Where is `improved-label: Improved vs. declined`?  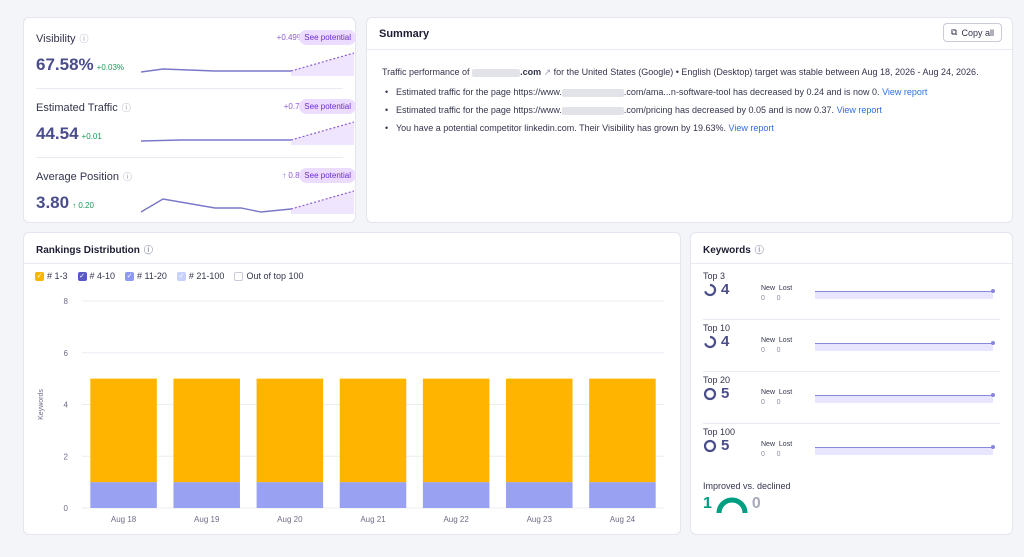 improved-label: Improved vs. declined is located at coordinates (747, 486).